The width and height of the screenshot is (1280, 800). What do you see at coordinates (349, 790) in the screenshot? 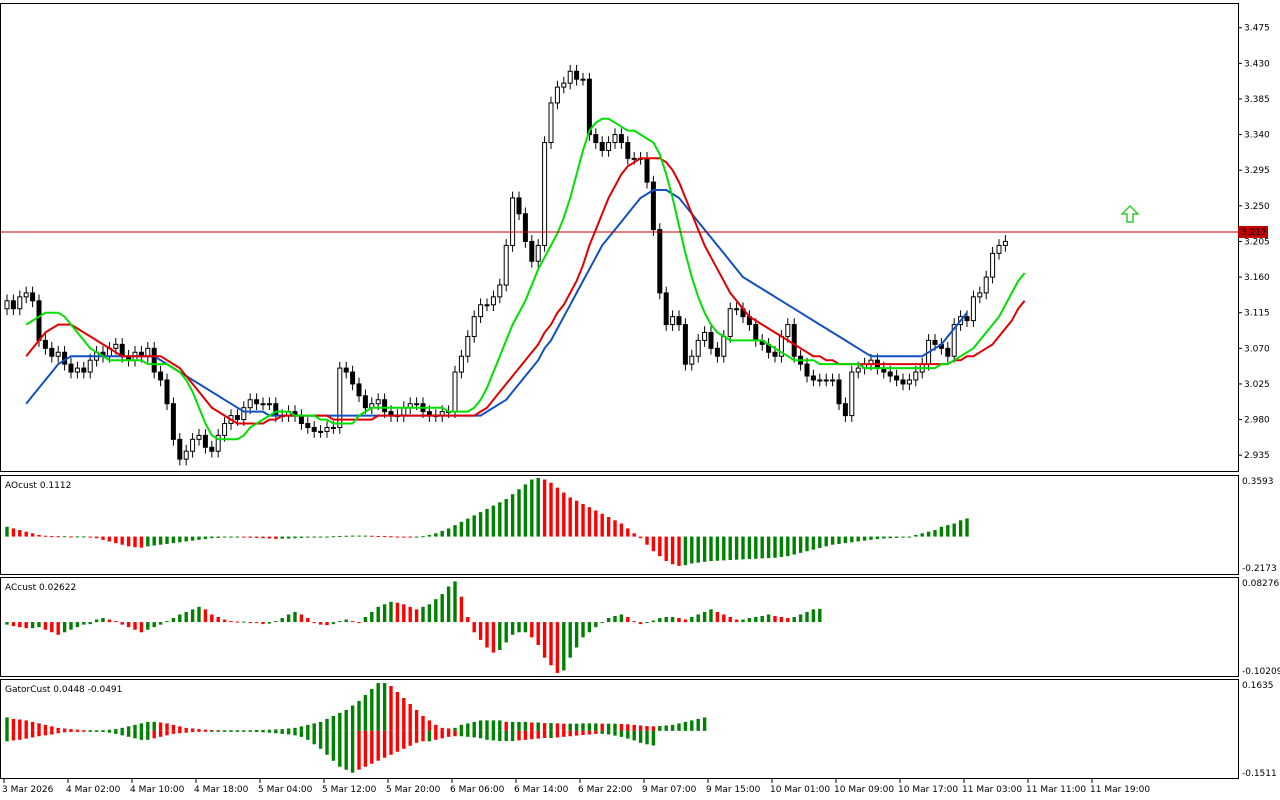
I see `x-tick-label: 5 Mar 12:00` at bounding box center [349, 790].